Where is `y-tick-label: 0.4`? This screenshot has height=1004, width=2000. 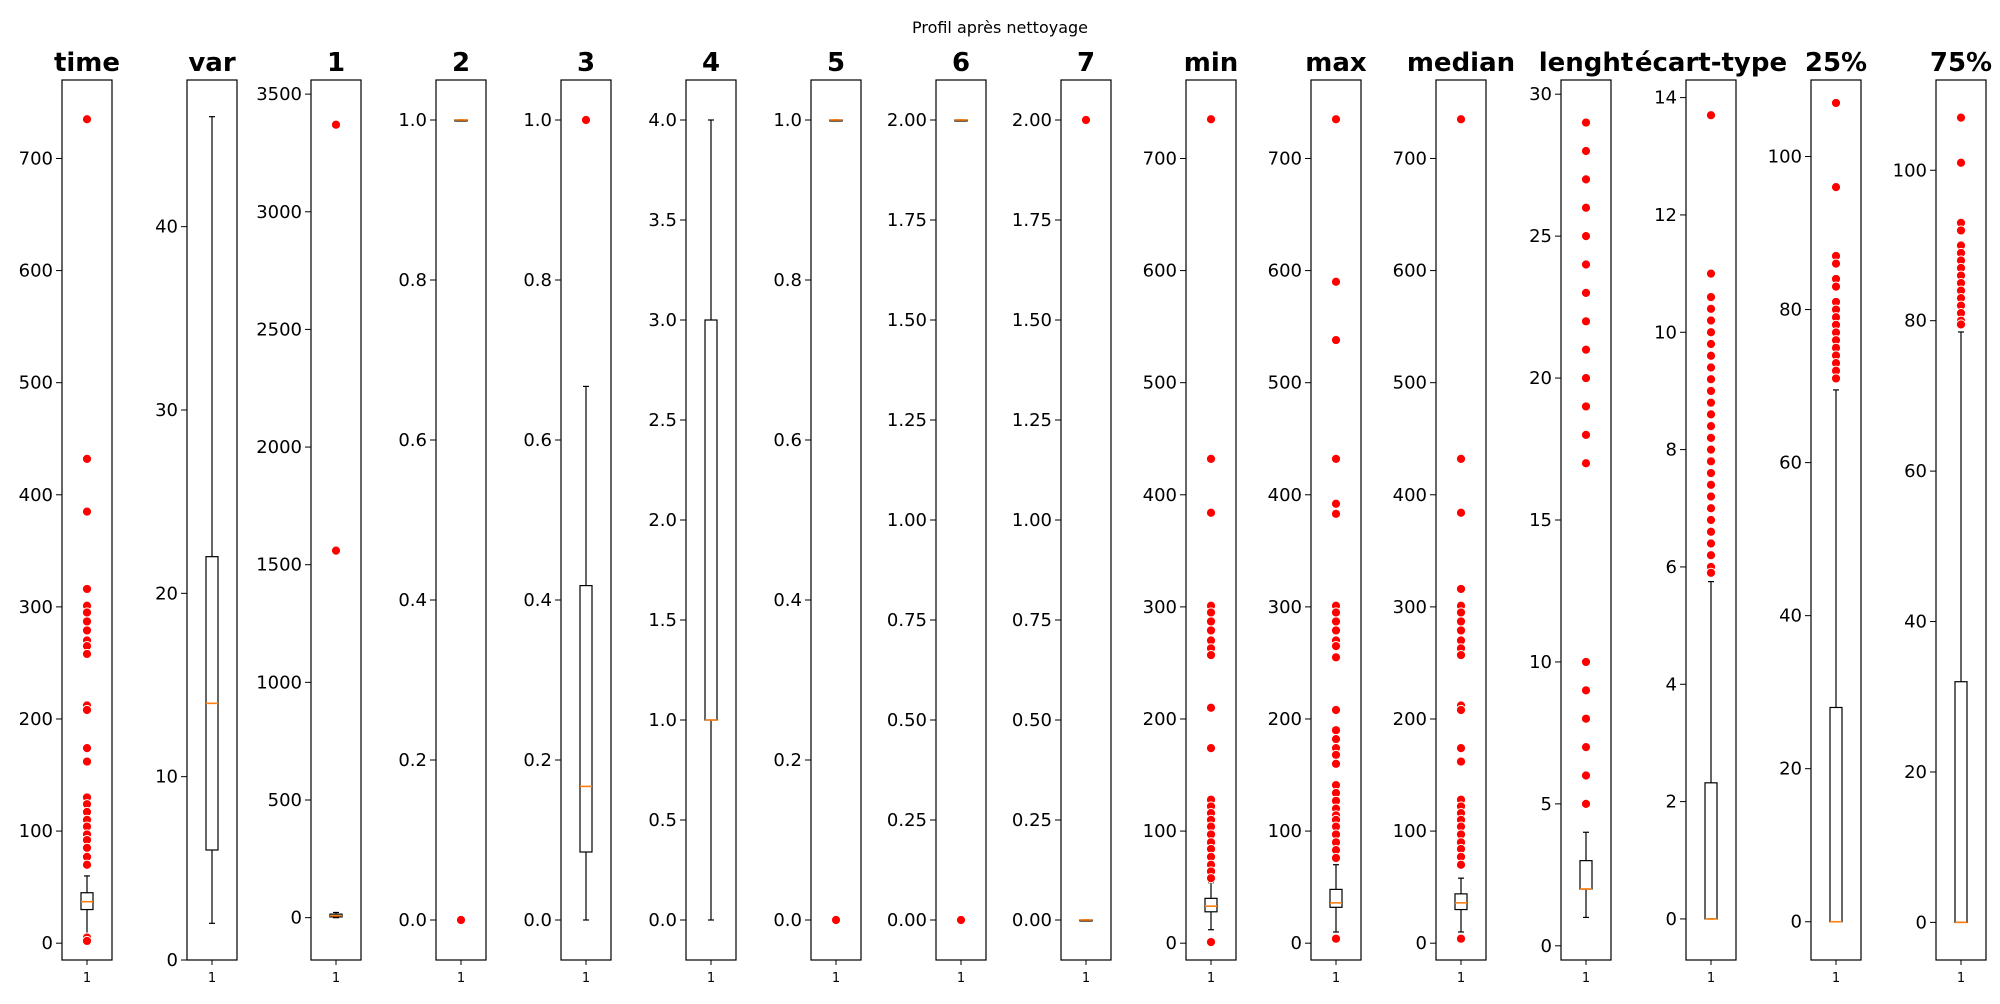
y-tick-label: 0.4 is located at coordinates (412, 600).